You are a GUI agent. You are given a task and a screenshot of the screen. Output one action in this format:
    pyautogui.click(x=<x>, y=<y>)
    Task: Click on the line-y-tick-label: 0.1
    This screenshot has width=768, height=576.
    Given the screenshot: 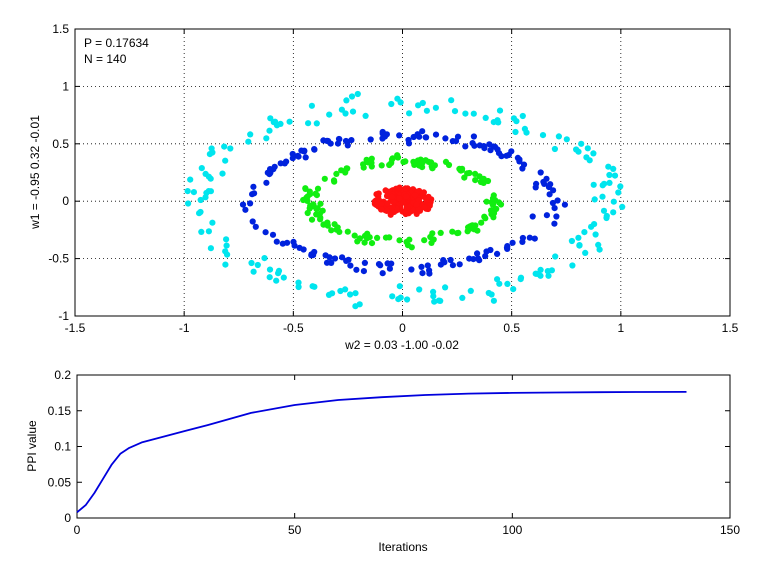 What is the action you would take?
    pyautogui.click(x=62, y=447)
    